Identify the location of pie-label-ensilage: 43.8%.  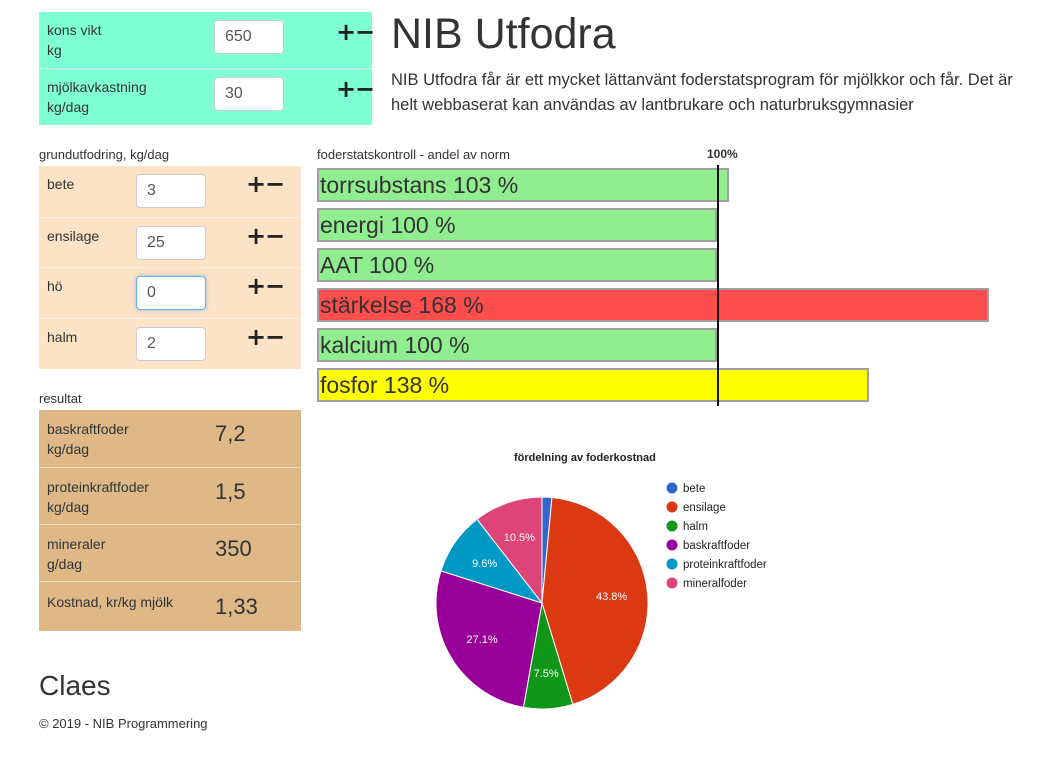
(611, 597).